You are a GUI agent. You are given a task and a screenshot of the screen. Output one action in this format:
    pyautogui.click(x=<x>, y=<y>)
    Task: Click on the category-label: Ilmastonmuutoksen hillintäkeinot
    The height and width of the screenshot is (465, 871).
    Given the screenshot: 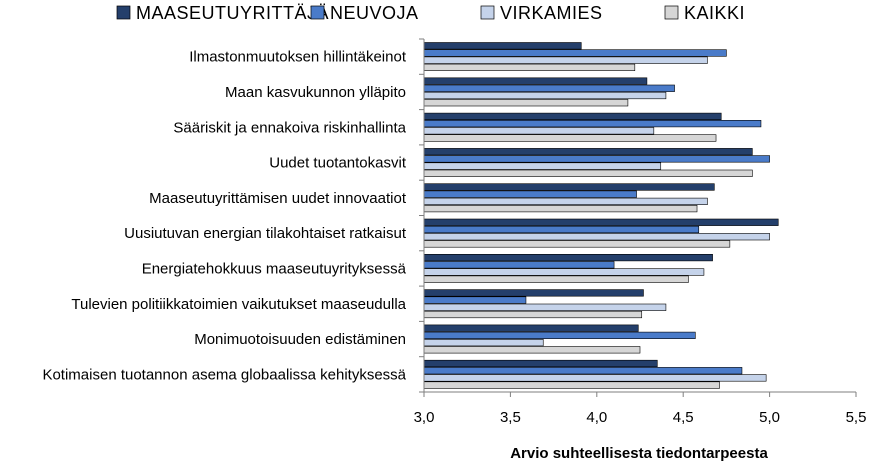 What is the action you would take?
    pyautogui.click(x=298, y=57)
    